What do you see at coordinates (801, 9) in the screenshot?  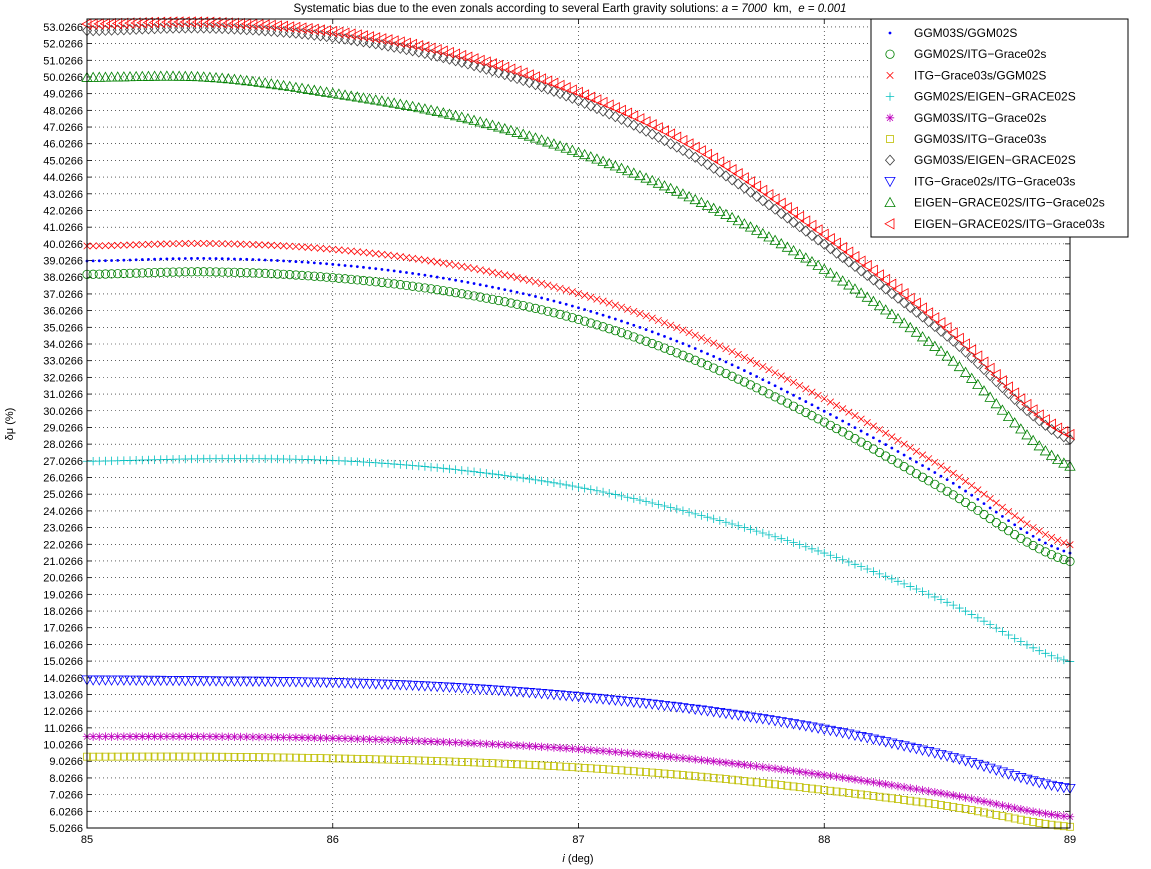 I see `title-e-variable: e` at bounding box center [801, 9].